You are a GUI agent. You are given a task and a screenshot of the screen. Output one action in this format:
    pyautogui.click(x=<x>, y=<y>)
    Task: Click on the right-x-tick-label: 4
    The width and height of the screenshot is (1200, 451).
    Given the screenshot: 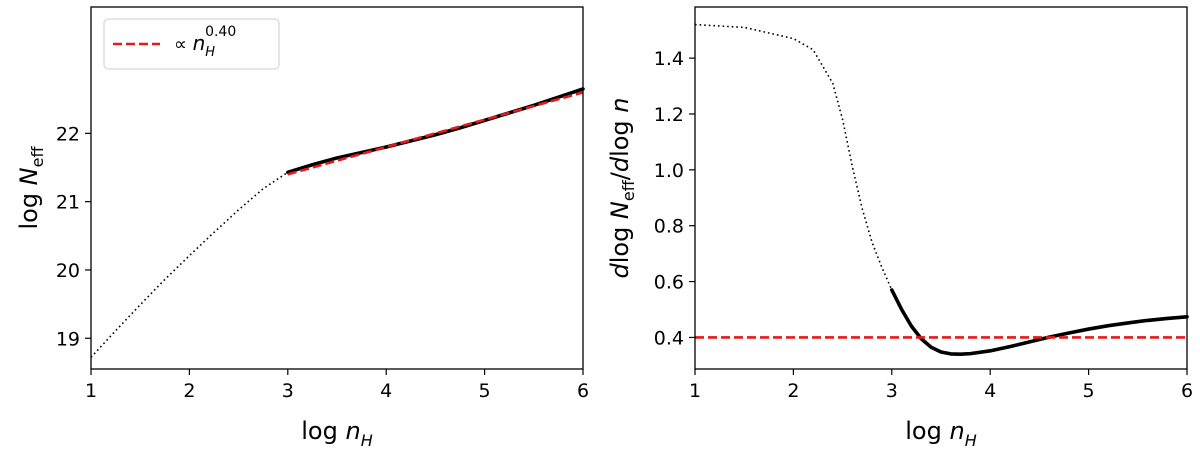 What is the action you would take?
    pyautogui.click(x=990, y=391)
    